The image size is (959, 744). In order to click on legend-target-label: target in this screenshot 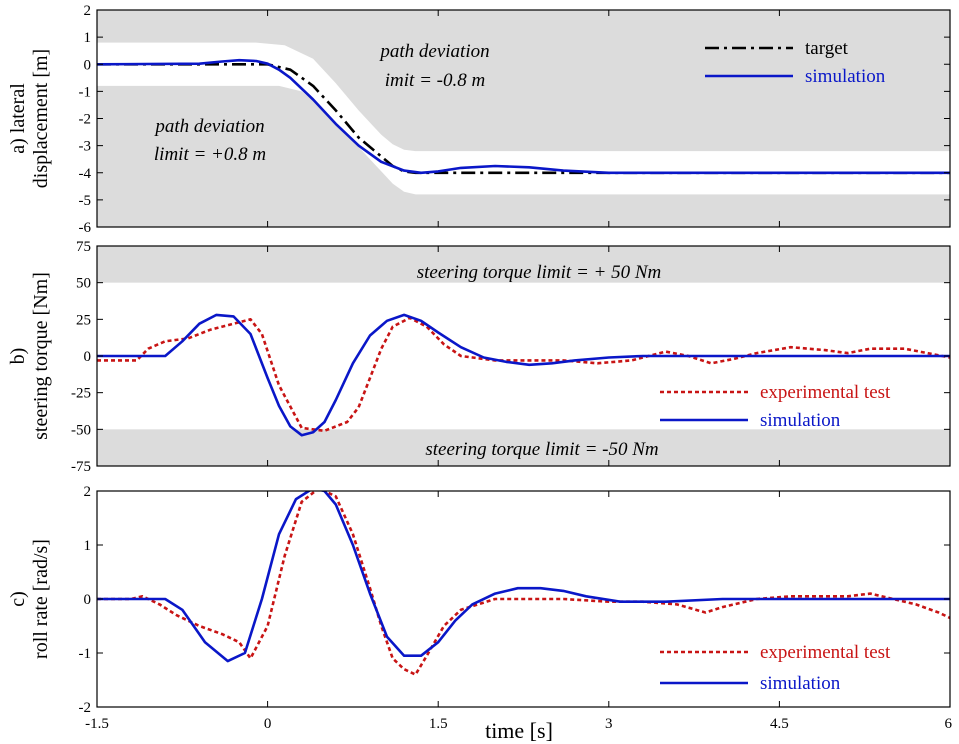, I will do `click(827, 48)`.